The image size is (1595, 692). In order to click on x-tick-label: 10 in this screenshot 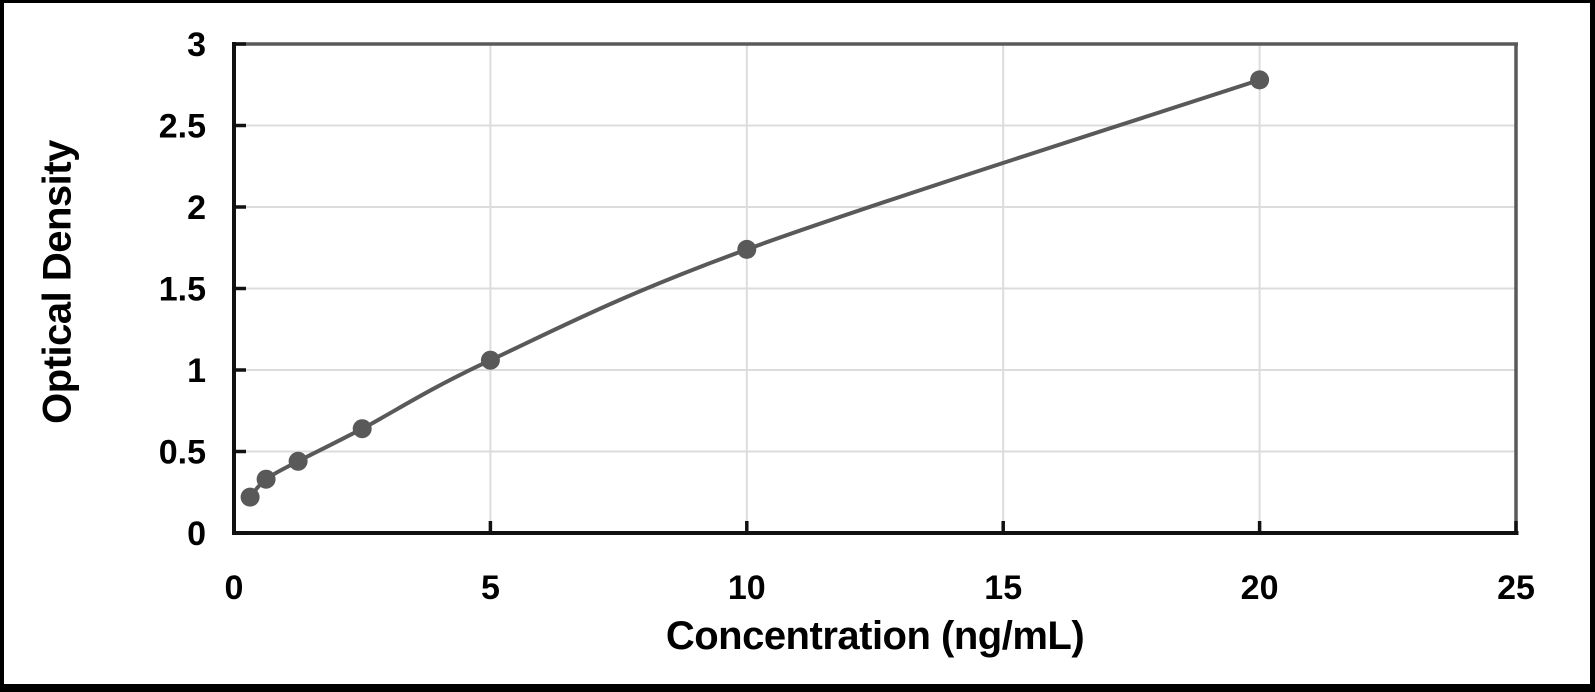, I will do `click(747, 588)`.